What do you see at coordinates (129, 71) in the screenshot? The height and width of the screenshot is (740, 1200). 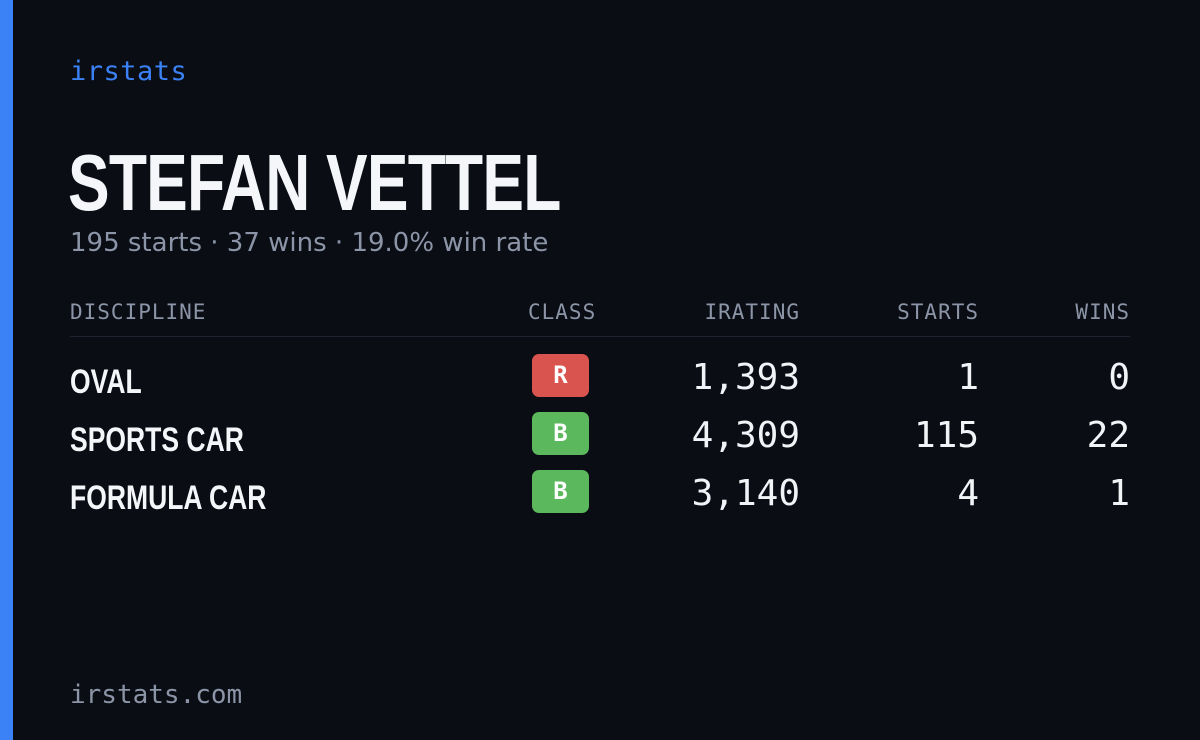 I see `brand-logo-text: irstats` at bounding box center [129, 71].